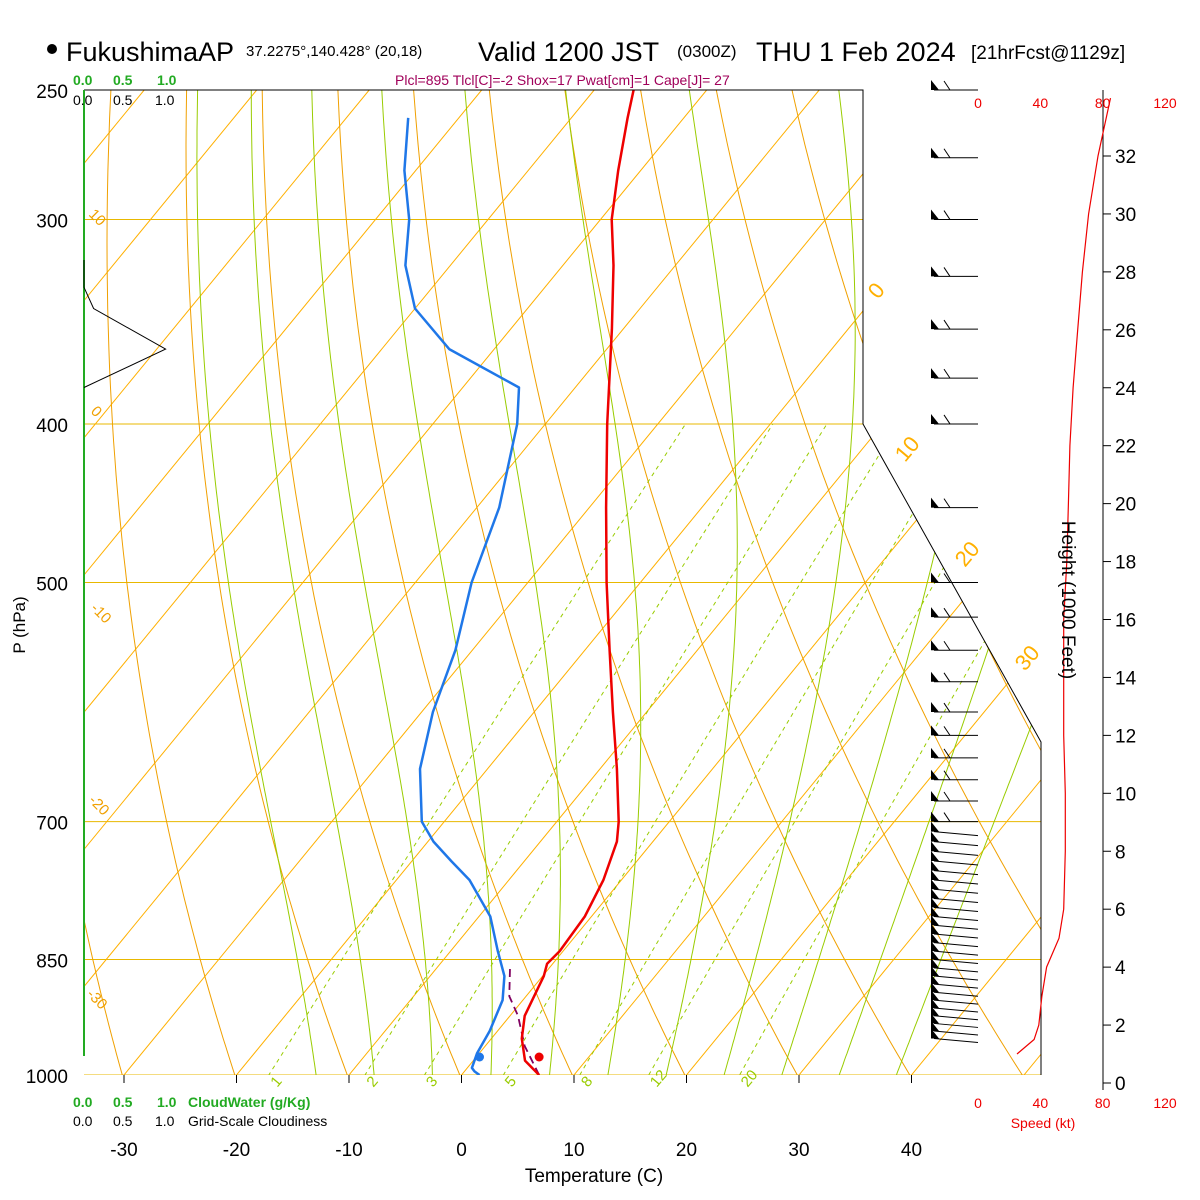  Describe the element at coordinates (880, 749) in the screenshot. I see `mixing-ratio-line` at that location.